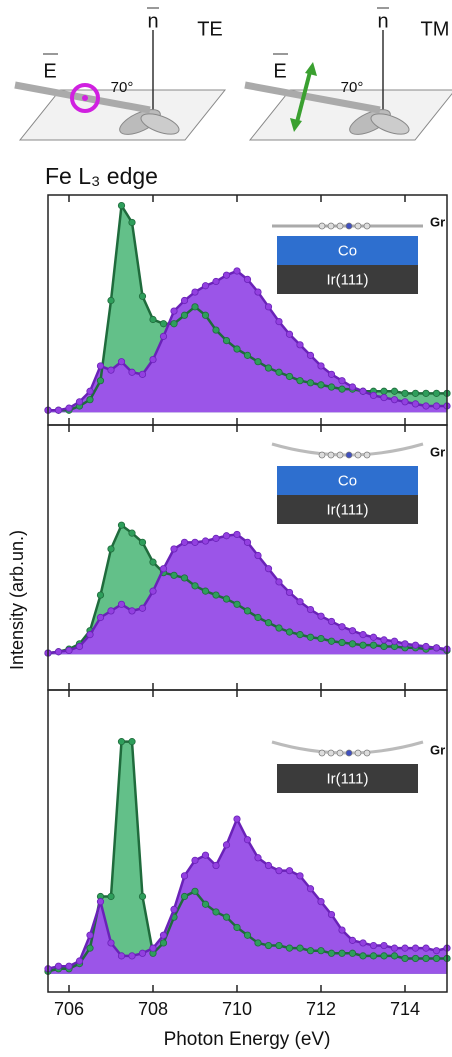  What do you see at coordinates (296, 125) in the screenshot?
I see `polarization` at bounding box center [296, 125].